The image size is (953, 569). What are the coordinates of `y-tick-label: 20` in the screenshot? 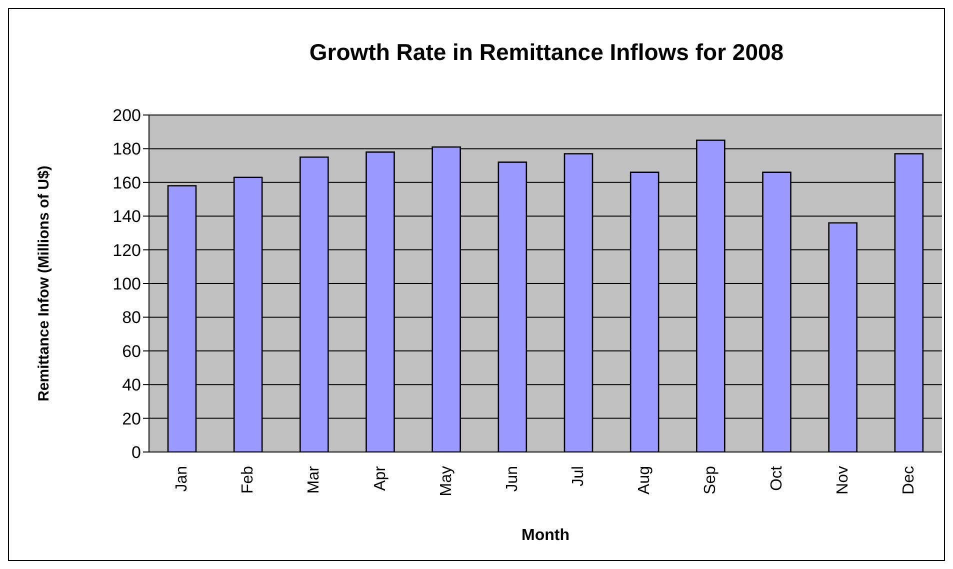 It's located at (131, 418).